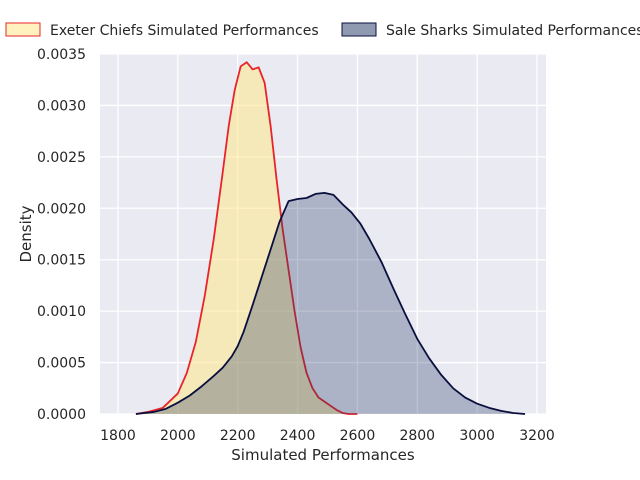  Describe the element at coordinates (513, 31) in the screenshot. I see `legend-label-sale: Sale Sharks Simulated Performances` at that location.